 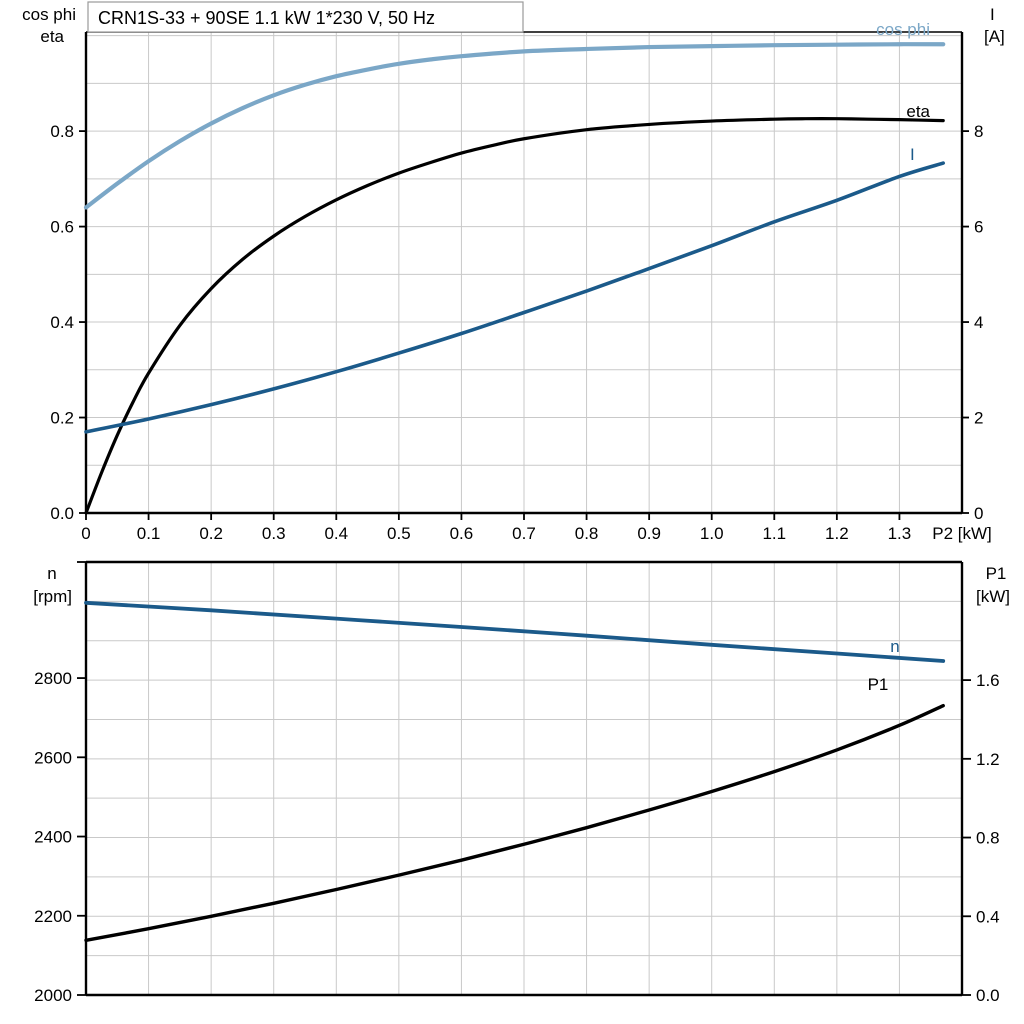 What do you see at coordinates (62, 513) in the screenshot?
I see `top-left-tick-label: 0.0` at bounding box center [62, 513].